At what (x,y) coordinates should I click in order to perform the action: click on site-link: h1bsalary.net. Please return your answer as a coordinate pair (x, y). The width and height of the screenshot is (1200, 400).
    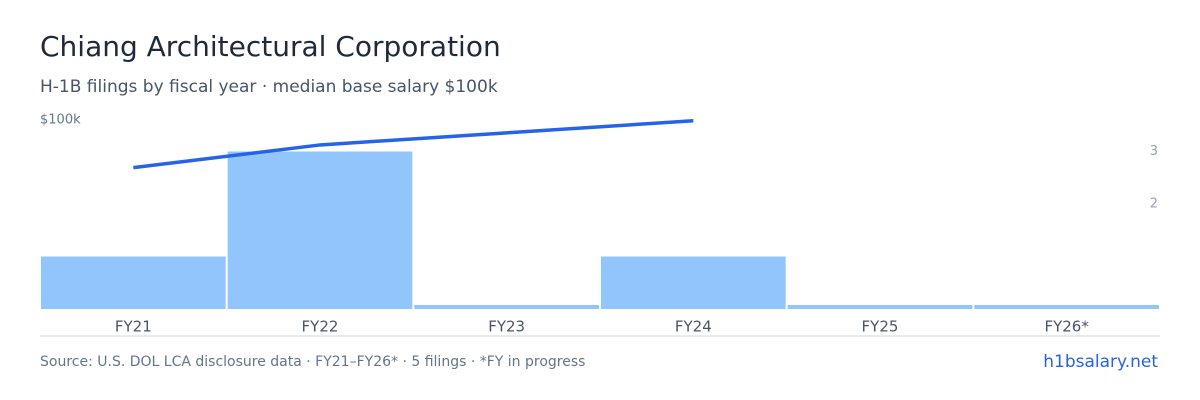
    Looking at the image, I should click on (1100, 362).